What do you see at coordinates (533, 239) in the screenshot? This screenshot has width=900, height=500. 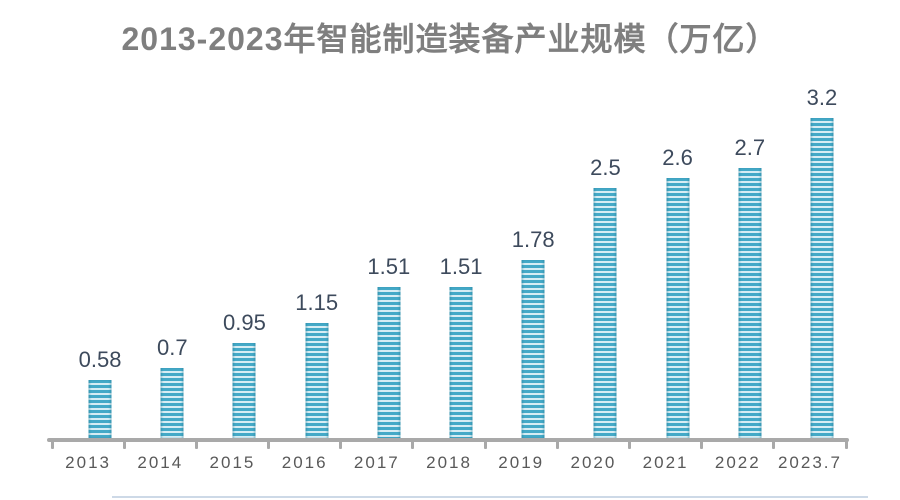 I see `bar-value-label: 1.78` at bounding box center [533, 239].